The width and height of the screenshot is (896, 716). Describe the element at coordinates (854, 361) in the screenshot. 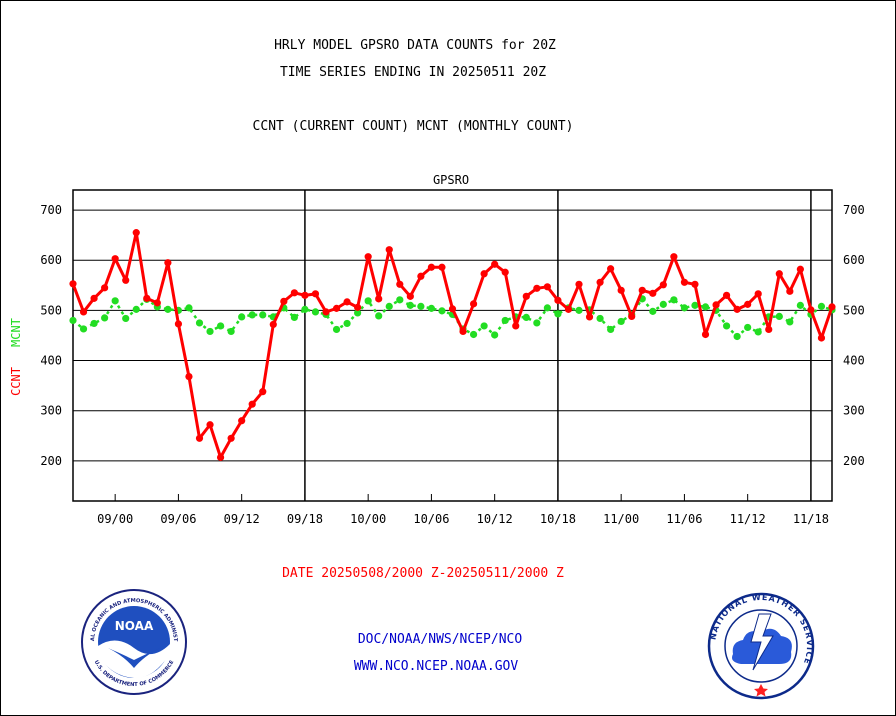

I see `y-tick-label-right: 400` at that location.